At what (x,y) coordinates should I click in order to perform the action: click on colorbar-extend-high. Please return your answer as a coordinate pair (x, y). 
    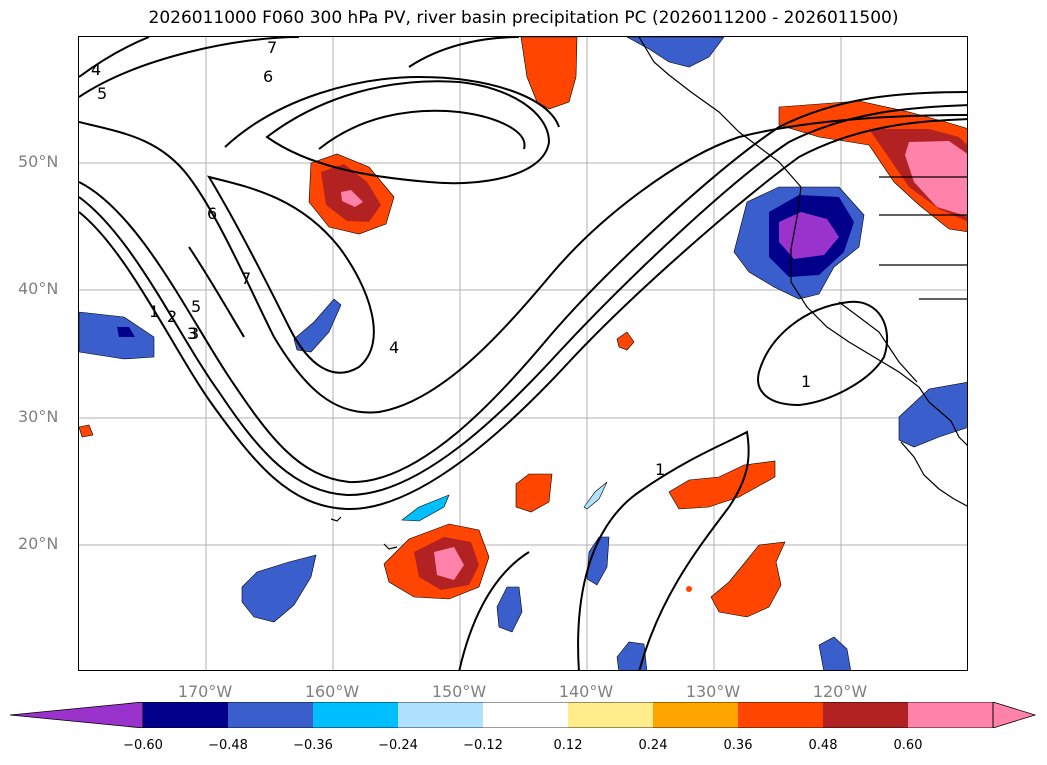
    Looking at the image, I should click on (1014, 715).